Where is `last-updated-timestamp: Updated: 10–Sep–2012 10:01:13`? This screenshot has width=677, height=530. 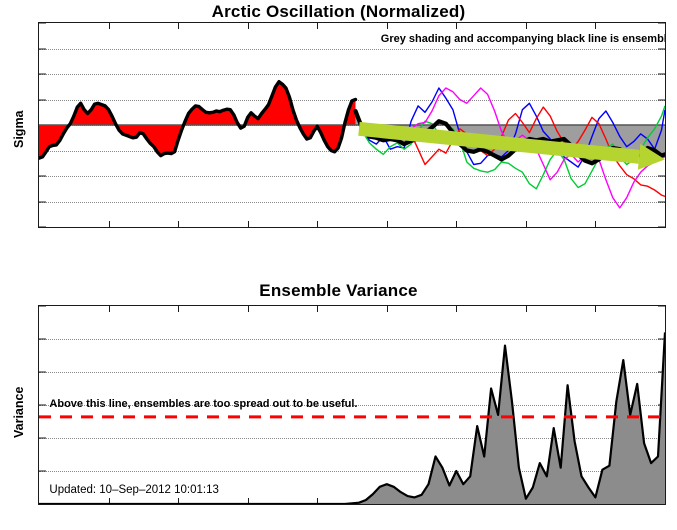 last-updated-timestamp: Updated: 10–Sep–2012 10:01:13 is located at coordinates (134, 489).